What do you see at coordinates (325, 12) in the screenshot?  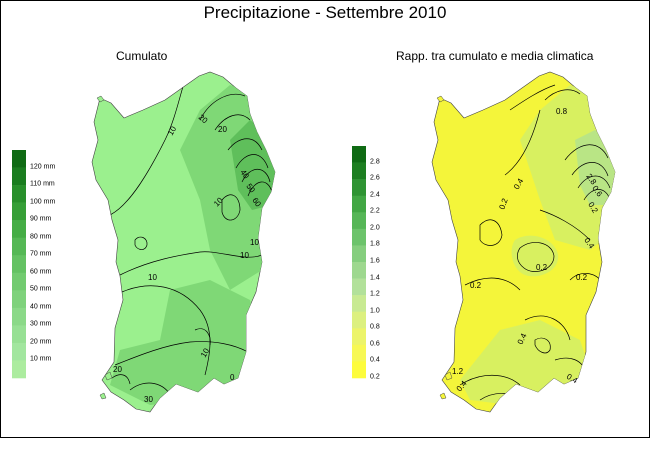 I see `page-title: Precipitazione - Settembre 2010` at bounding box center [325, 12].